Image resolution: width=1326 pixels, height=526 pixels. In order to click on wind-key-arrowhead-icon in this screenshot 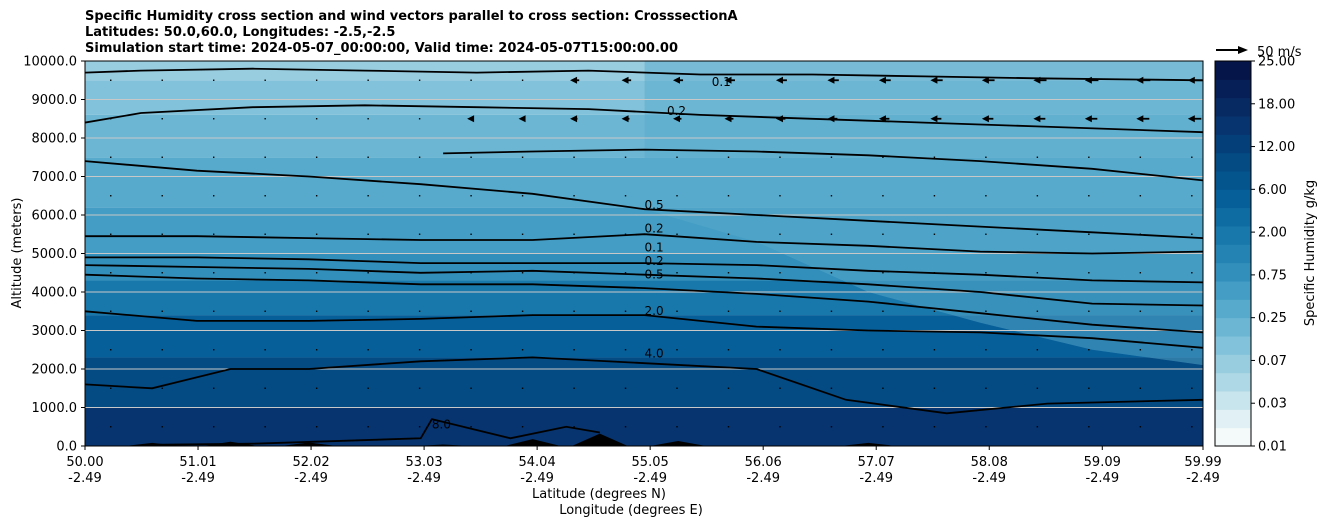, I will do `click(1243, 50)`.